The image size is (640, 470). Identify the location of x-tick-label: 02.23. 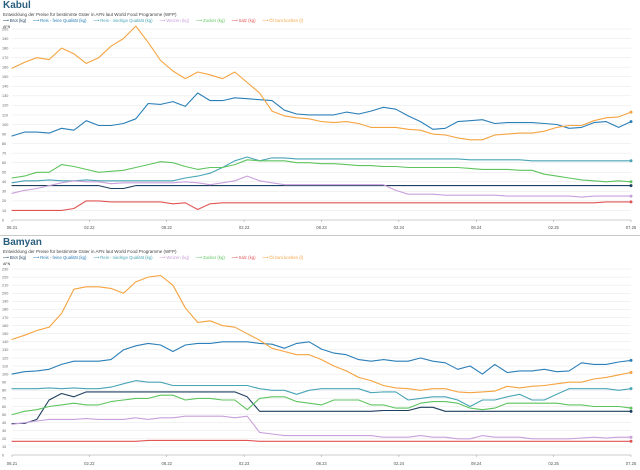
(244, 463).